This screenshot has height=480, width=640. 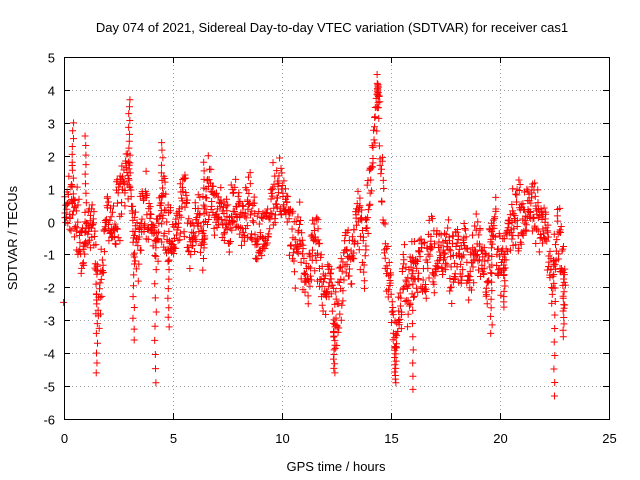 What do you see at coordinates (51, 190) in the screenshot?
I see `y-tick-label: 1` at bounding box center [51, 190].